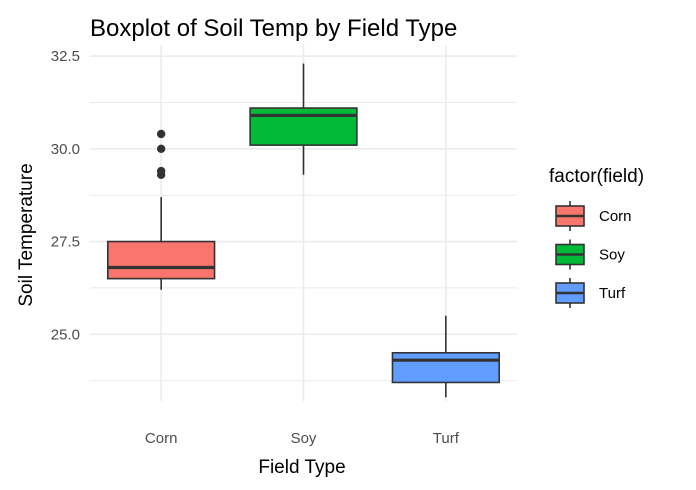  I want to click on y-axis-label: Soil Temperature, so click(26, 234).